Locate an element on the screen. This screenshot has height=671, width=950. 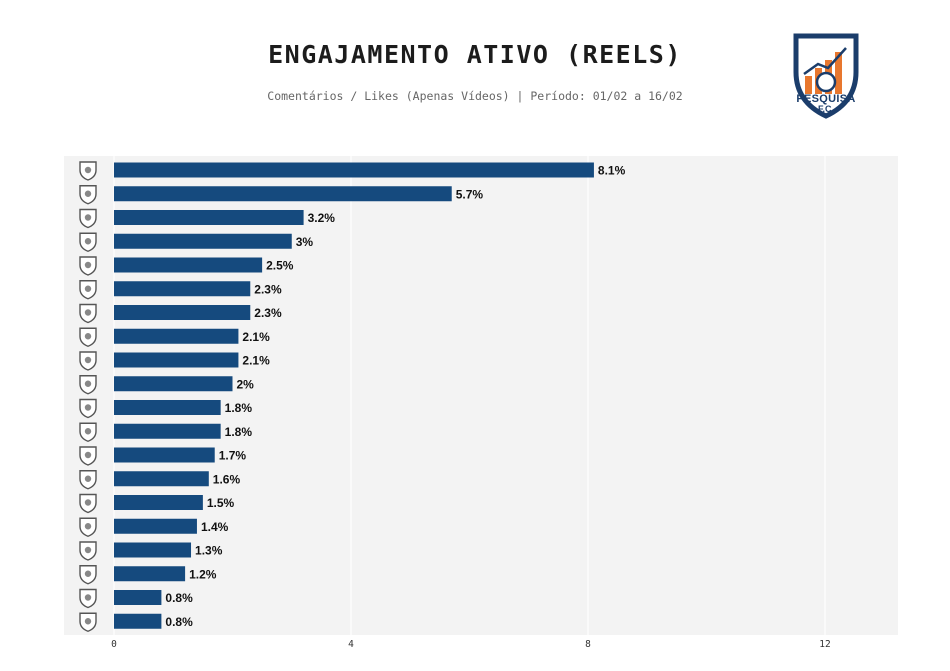
logo-text-line1: PESQUISA is located at coordinates (826, 99).